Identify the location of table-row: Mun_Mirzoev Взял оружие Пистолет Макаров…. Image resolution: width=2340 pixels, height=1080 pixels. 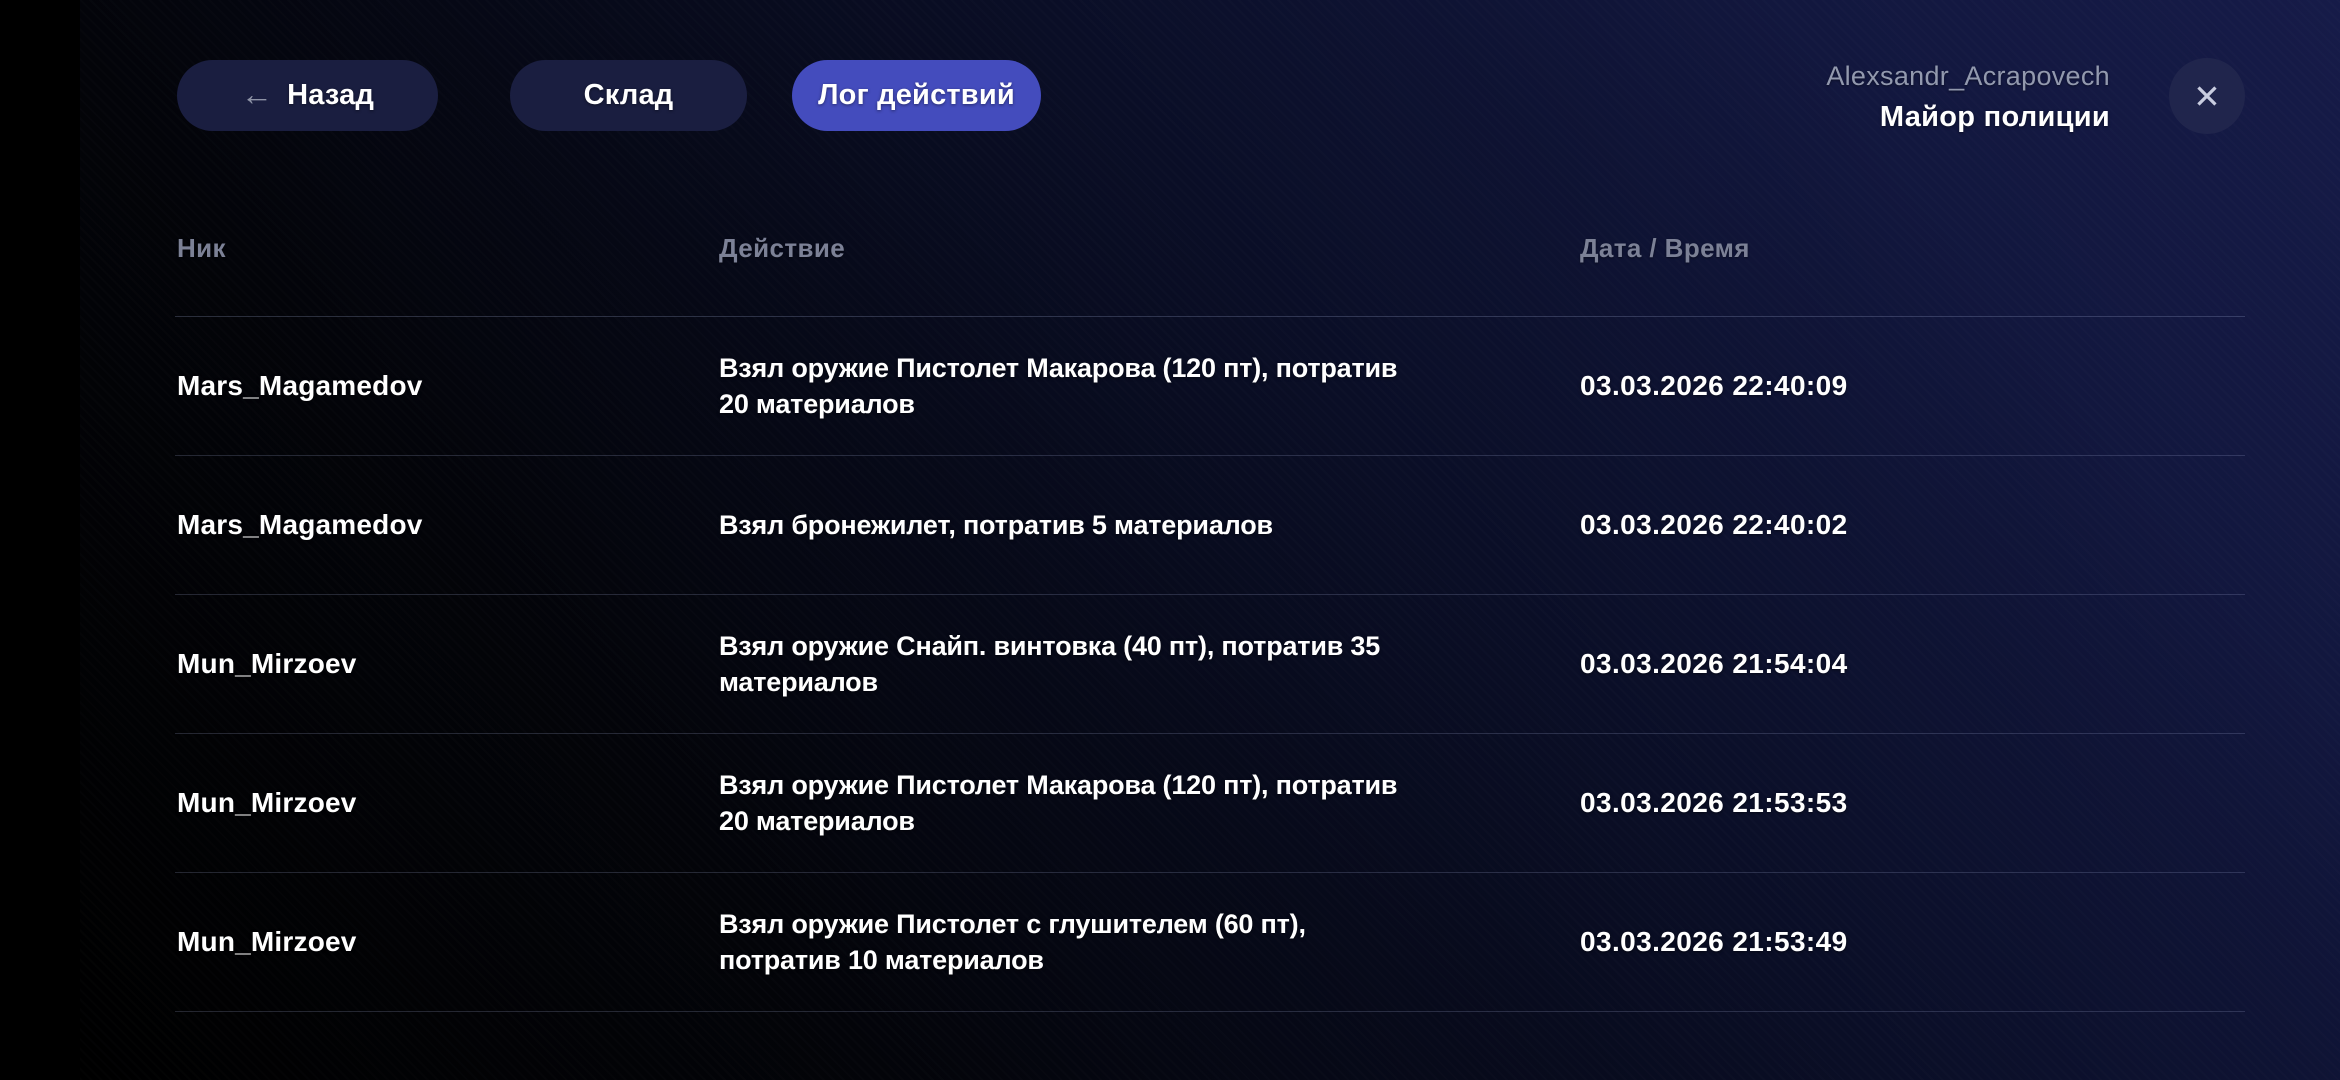
(1210, 803).